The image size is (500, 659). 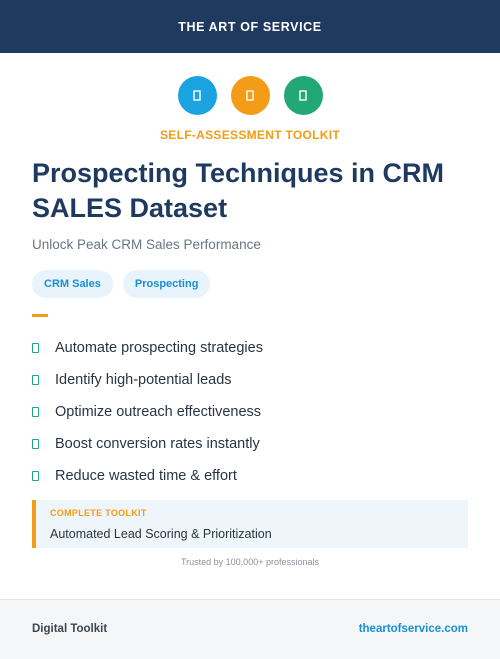 What do you see at coordinates (303, 95) in the screenshot?
I see `green-badge-icon` at bounding box center [303, 95].